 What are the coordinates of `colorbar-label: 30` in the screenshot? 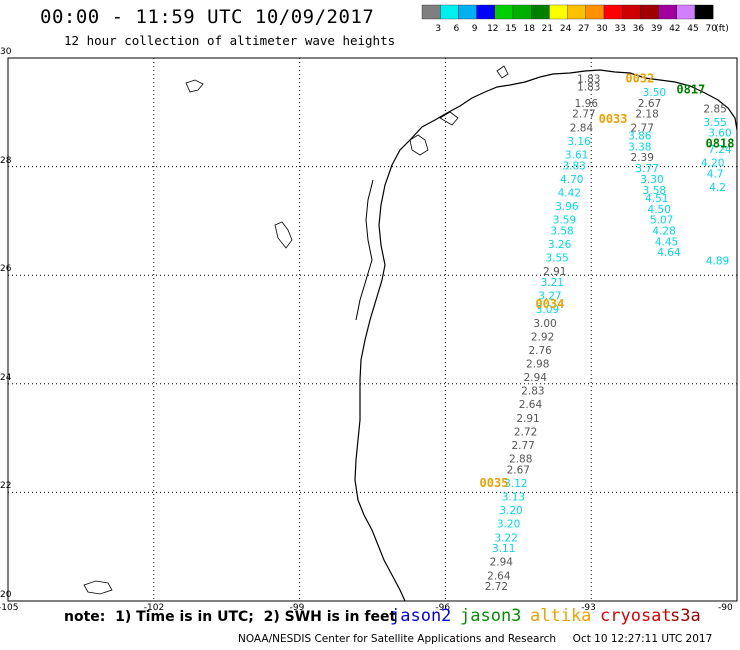 It's located at (602, 29).